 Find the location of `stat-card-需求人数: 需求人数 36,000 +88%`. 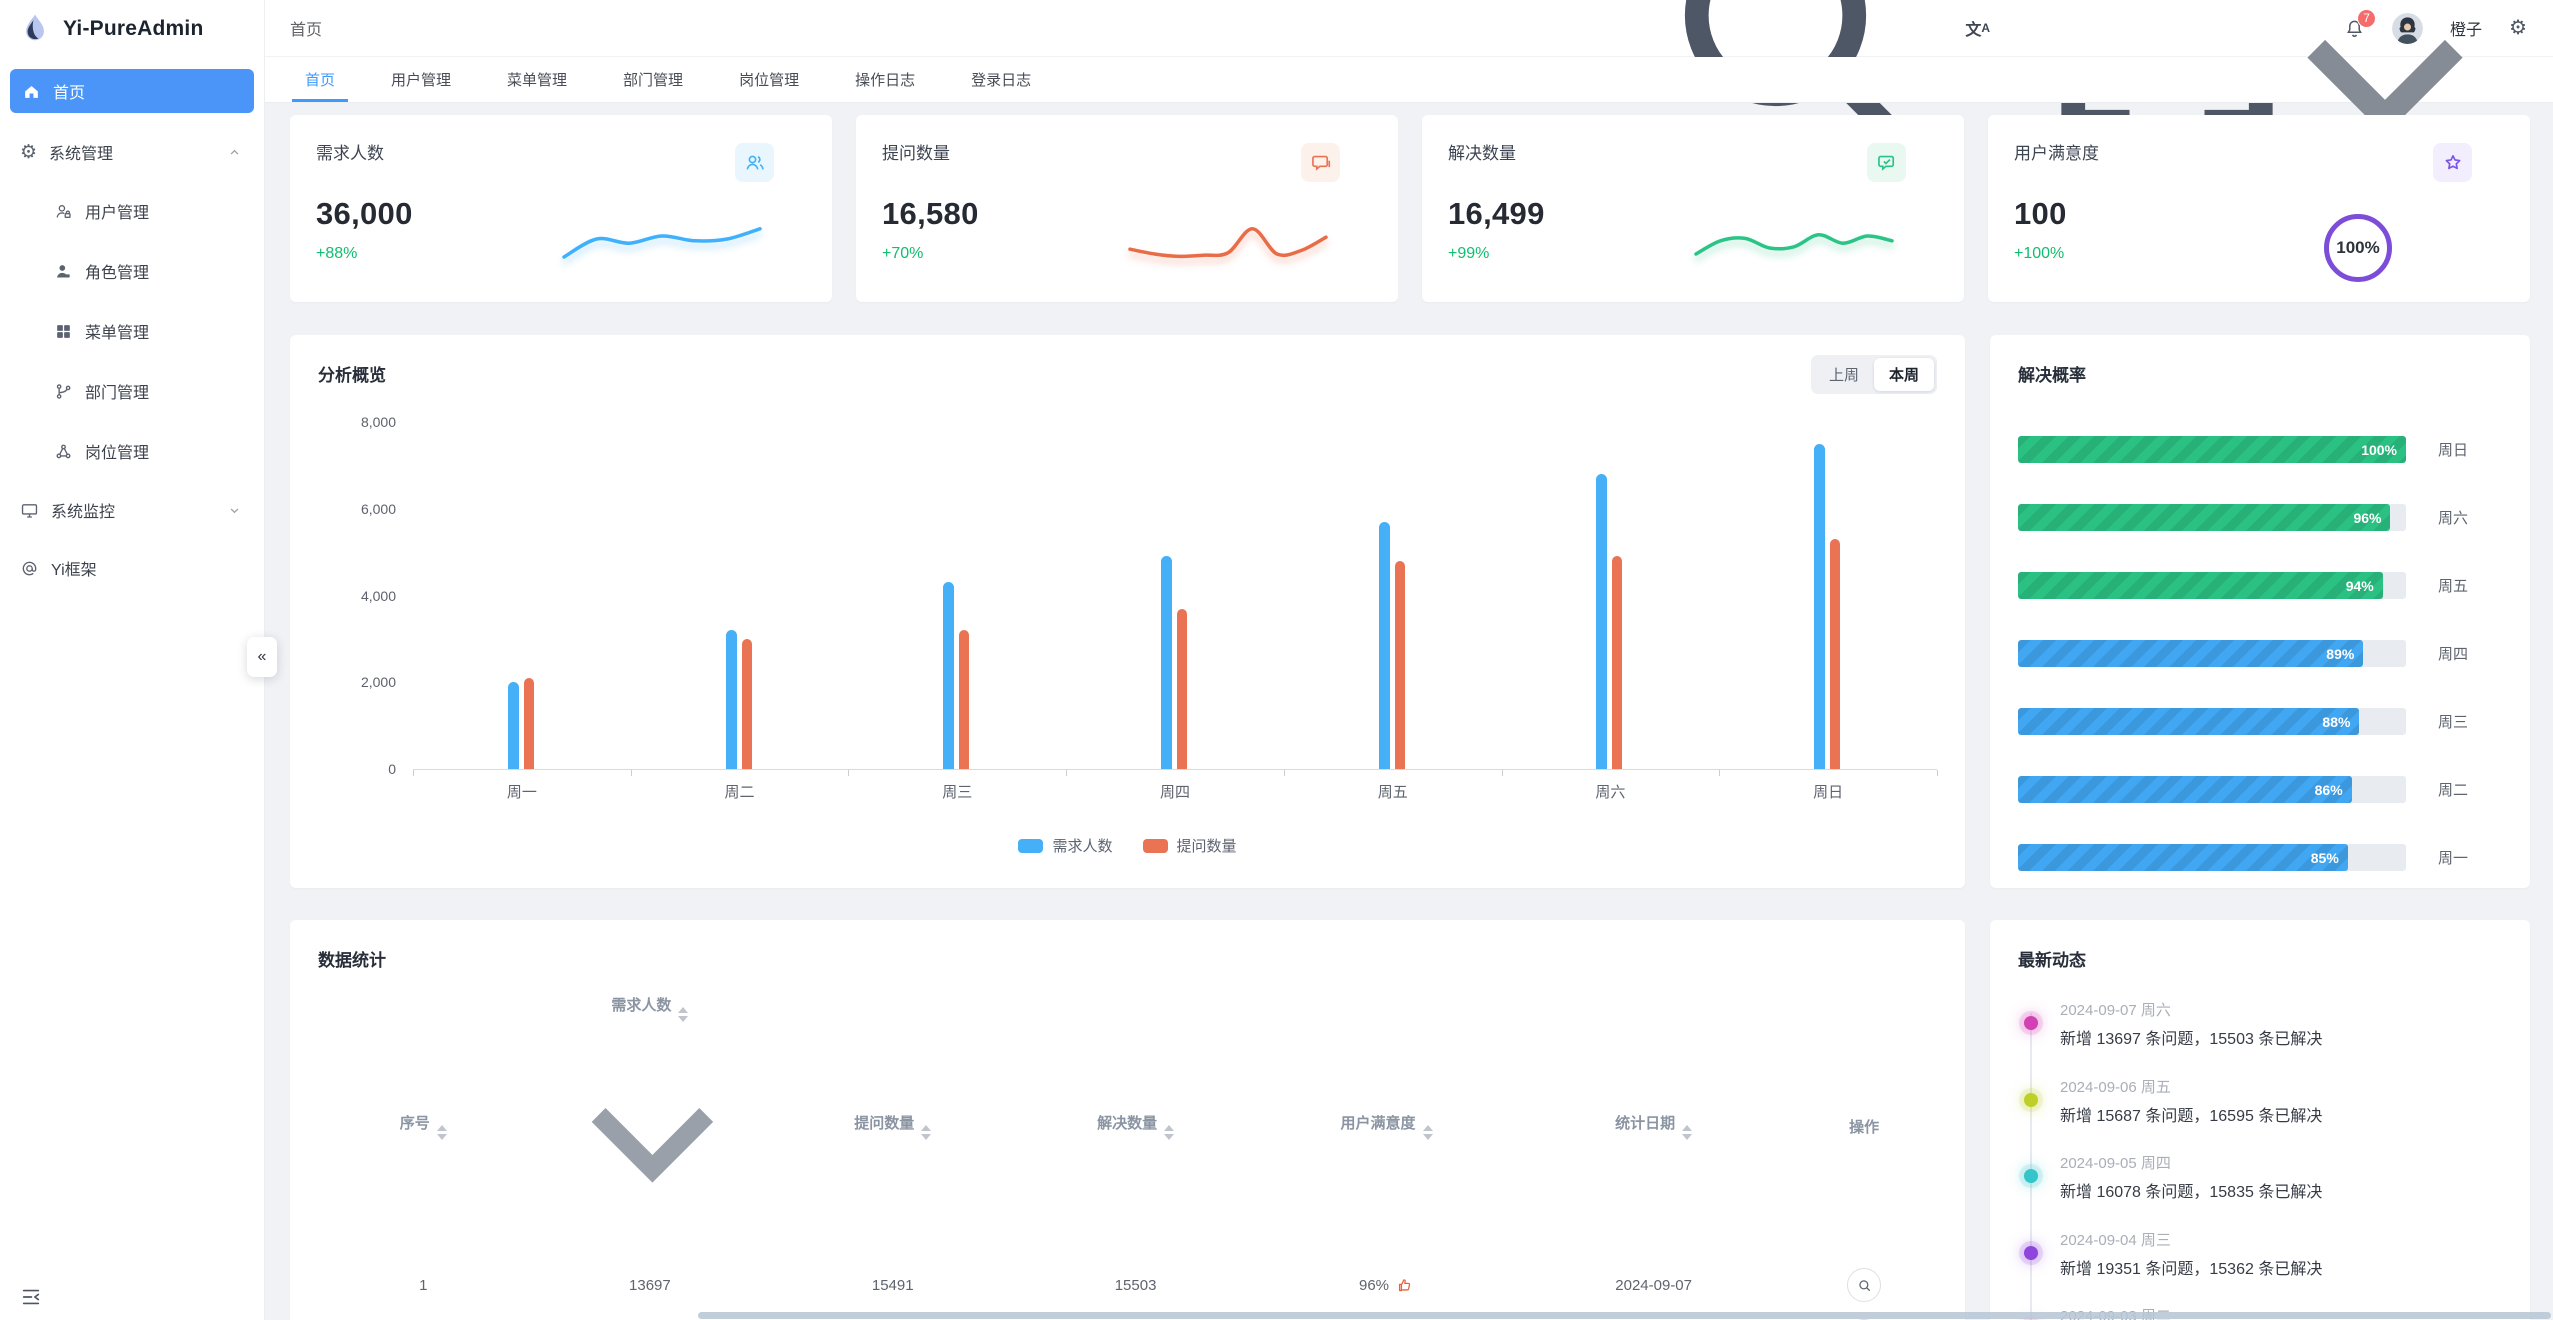

stat-card-需求人数: 需求人数 36,000 +88% is located at coordinates (561, 208).